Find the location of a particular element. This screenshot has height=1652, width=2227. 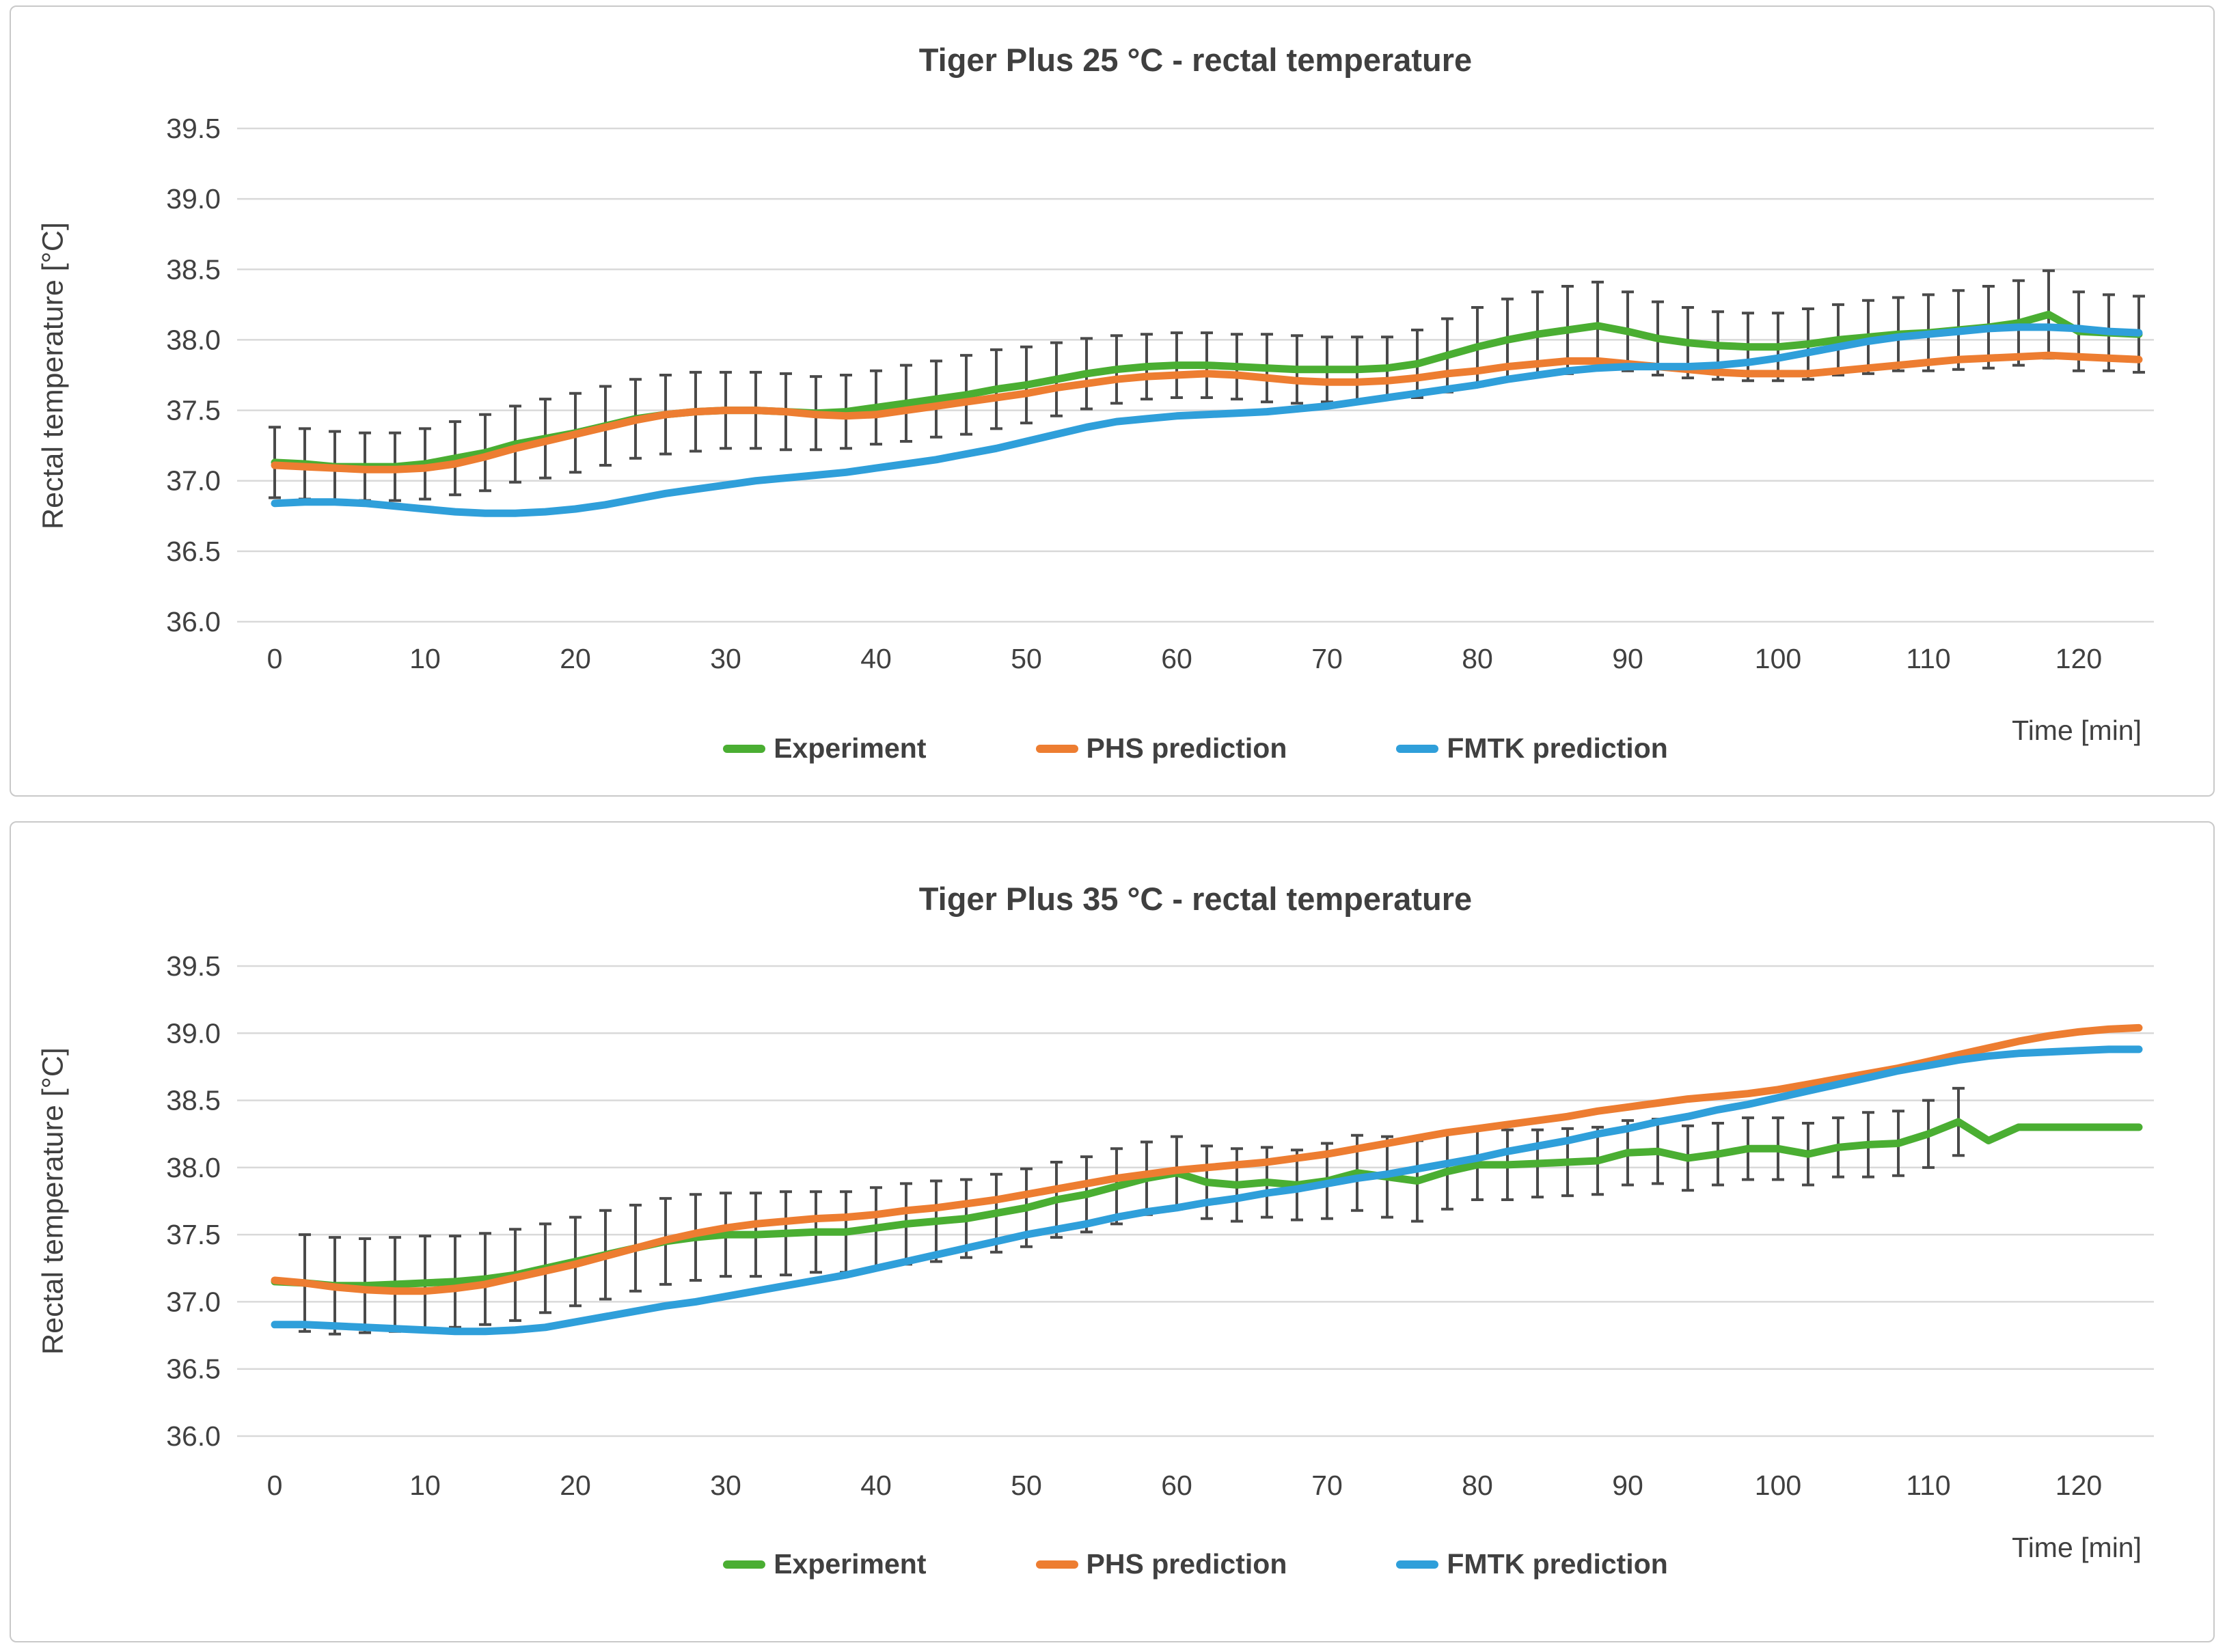

error-bars is located at coordinates (1207, 387).